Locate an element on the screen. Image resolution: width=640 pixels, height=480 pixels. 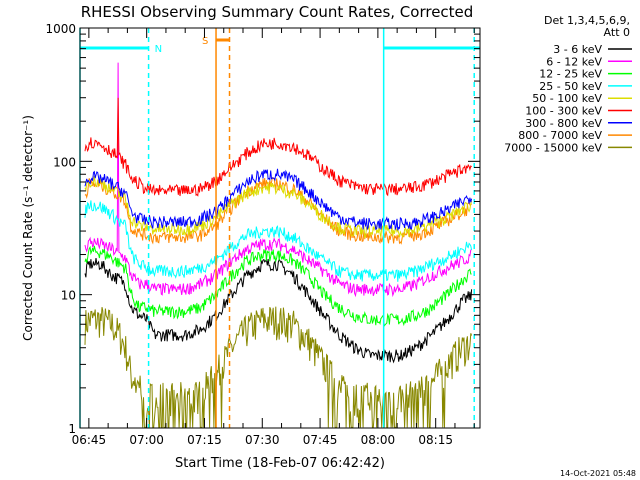
x-tick-label: 07:45 is located at coordinates (320, 440).